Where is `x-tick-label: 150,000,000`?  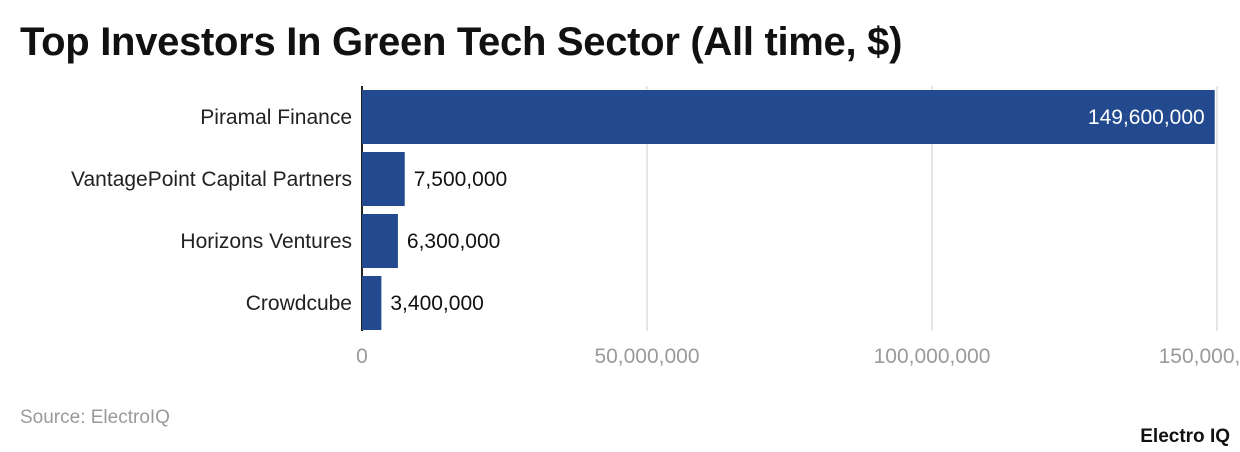
x-tick-label: 150,000,000 is located at coordinates (1199, 356).